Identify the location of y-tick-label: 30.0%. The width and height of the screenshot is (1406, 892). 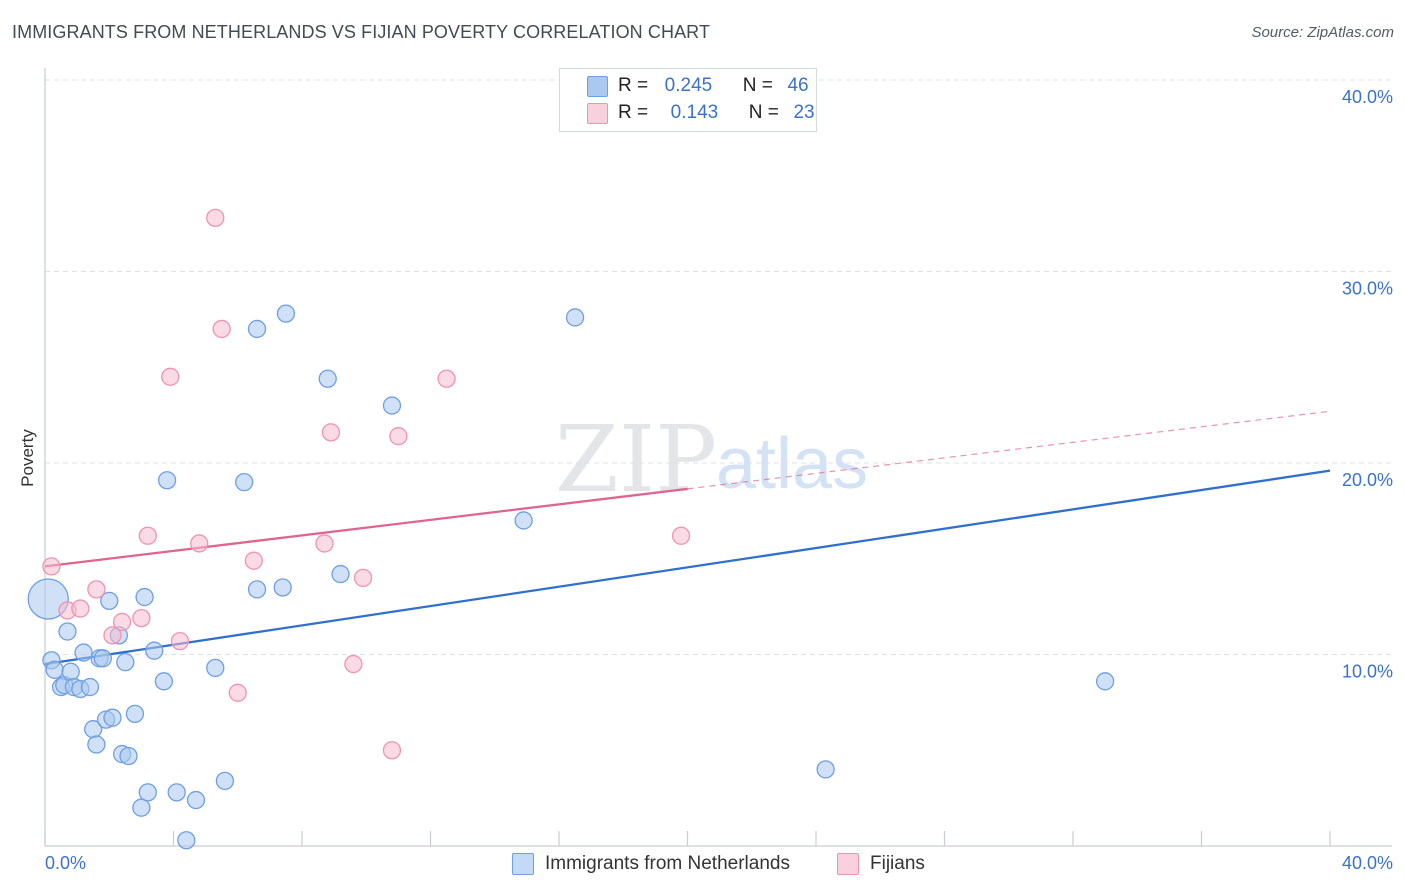
(1367, 289).